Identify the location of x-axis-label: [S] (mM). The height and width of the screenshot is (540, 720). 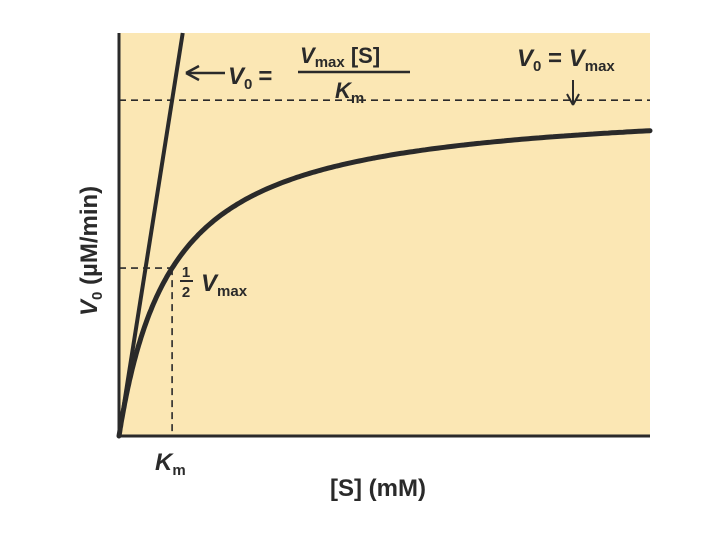
(378, 488).